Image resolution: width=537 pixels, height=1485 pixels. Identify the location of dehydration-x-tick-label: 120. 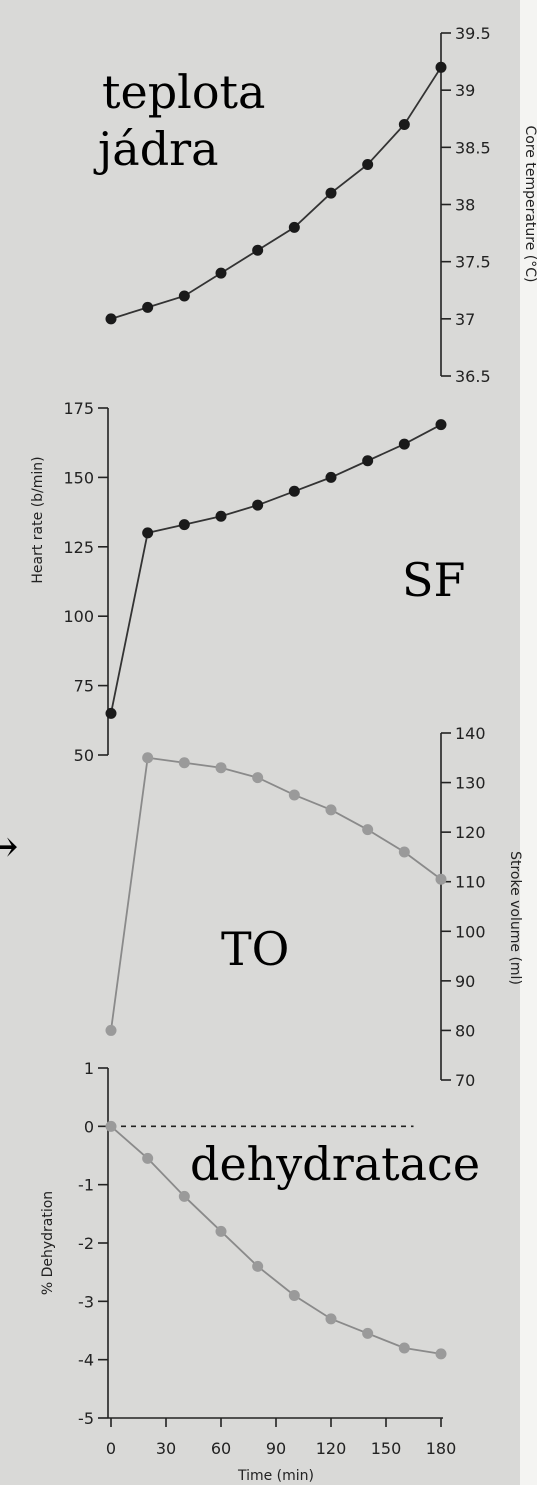
(331, 1448).